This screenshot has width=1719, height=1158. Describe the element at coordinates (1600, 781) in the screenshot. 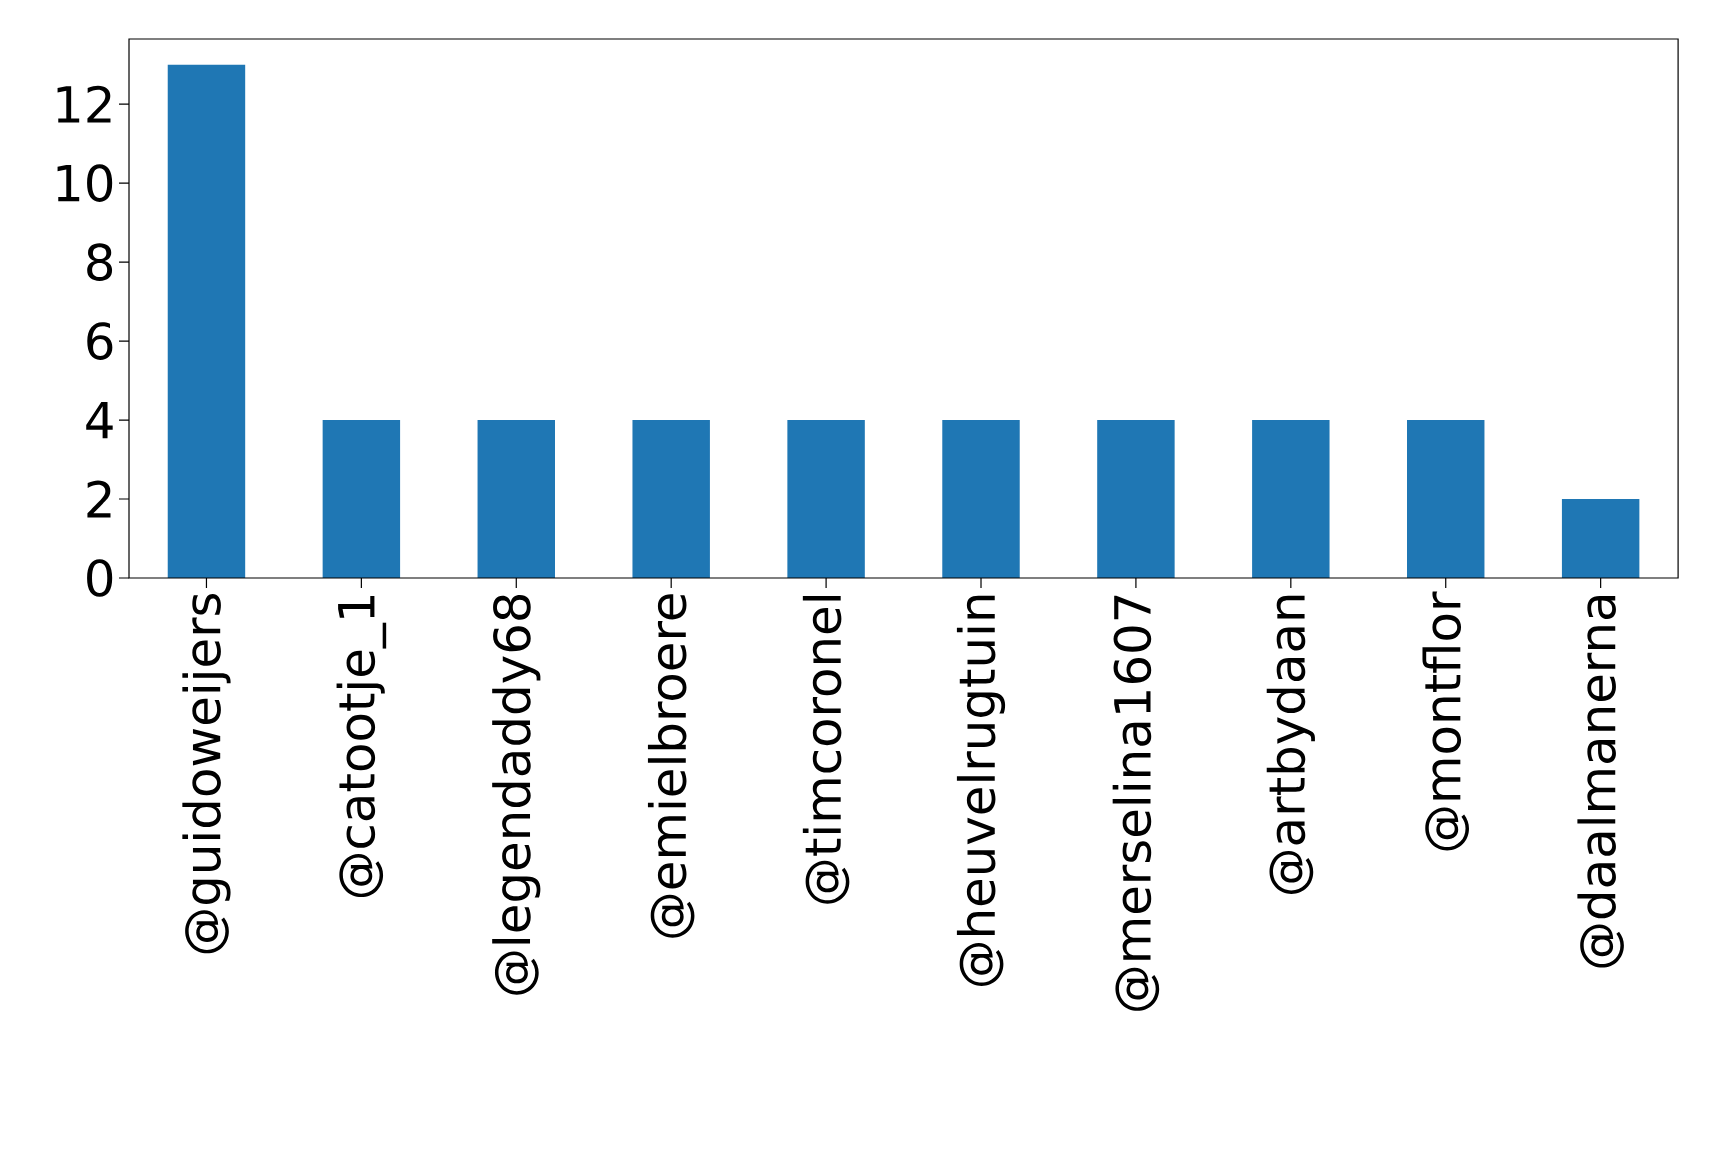

I see `x-tick-label: @daalmanerna` at that location.